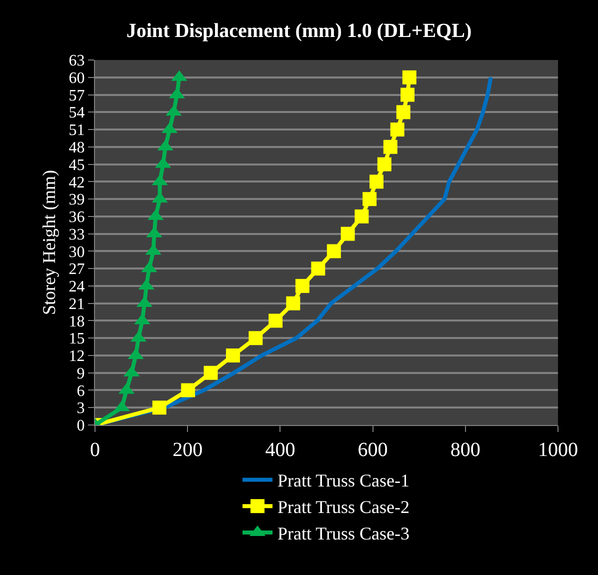  What do you see at coordinates (344, 534) in the screenshot?
I see `legend-label: Pratt Truss Case-3` at bounding box center [344, 534].